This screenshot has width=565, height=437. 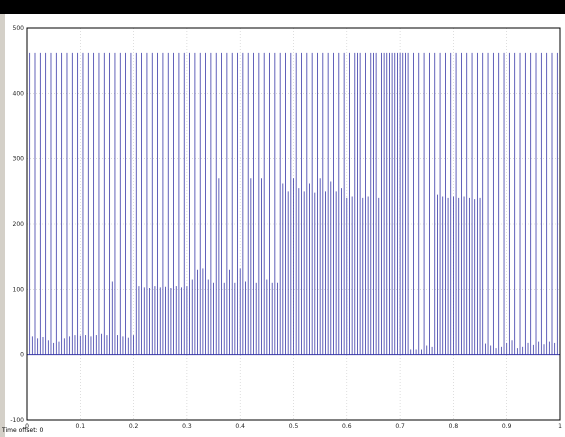 I want to click on x-tick-label: 0.1, so click(x=81, y=426).